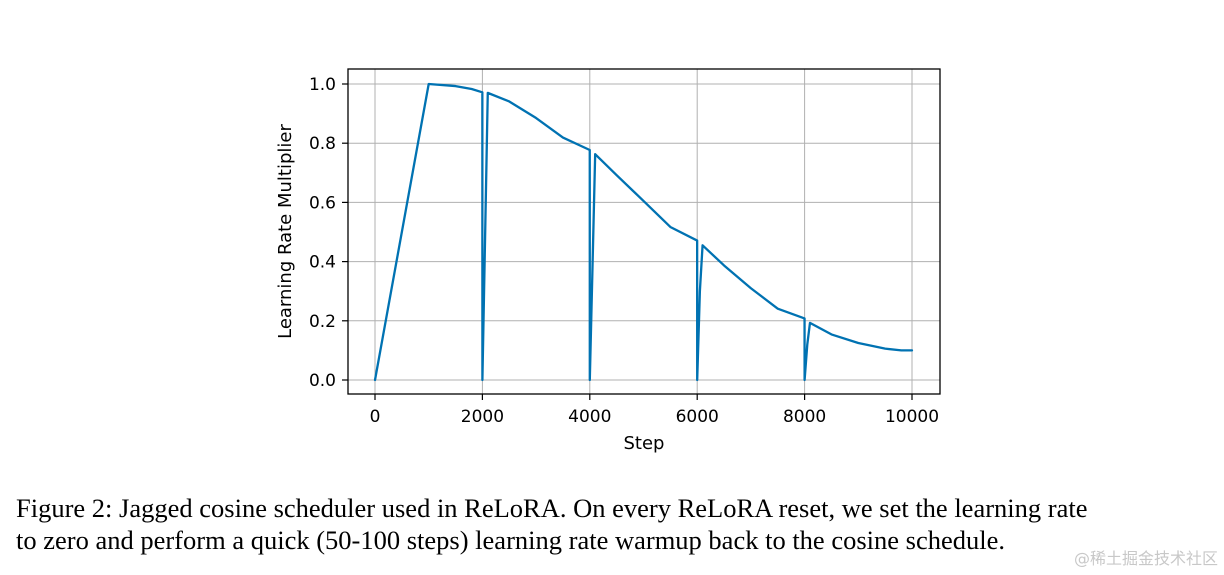 Image resolution: width=1224 pixels, height=575 pixels. I want to click on x-axis-ticks: 0 2000 4000 6000 8000 10000, so click(654, 410).